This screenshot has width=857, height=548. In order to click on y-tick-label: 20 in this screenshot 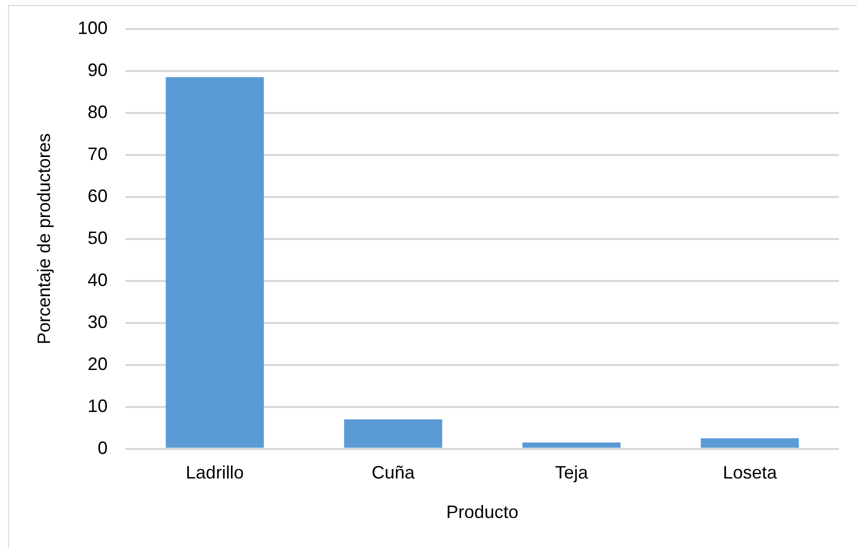, I will do `click(98, 364)`.